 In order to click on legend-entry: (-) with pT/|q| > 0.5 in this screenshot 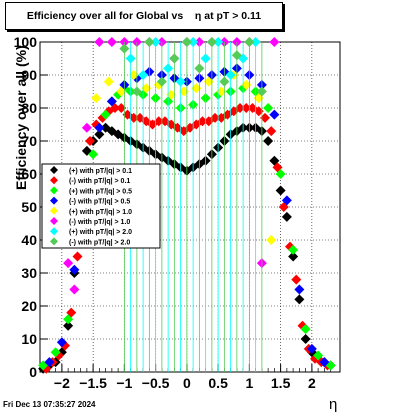, I will do `click(99, 202)`.